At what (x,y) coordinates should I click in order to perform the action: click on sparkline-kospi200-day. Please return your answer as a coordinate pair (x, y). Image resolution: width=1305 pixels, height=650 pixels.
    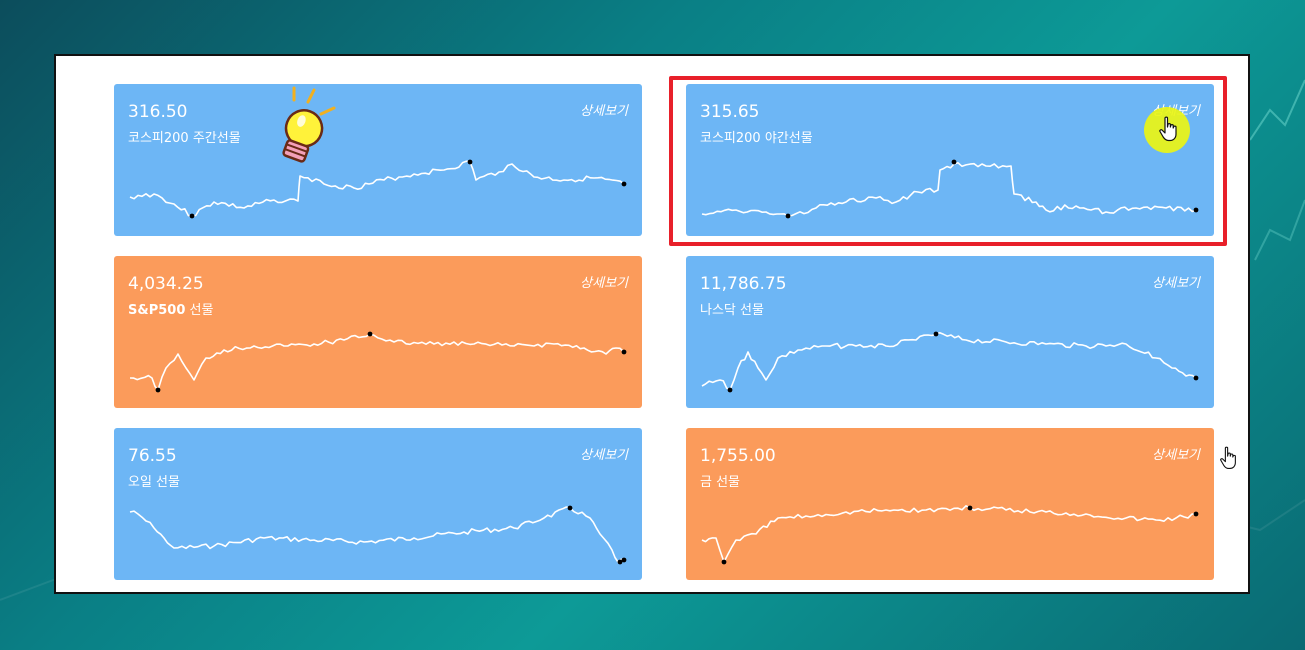
    Looking at the image, I should click on (378, 189).